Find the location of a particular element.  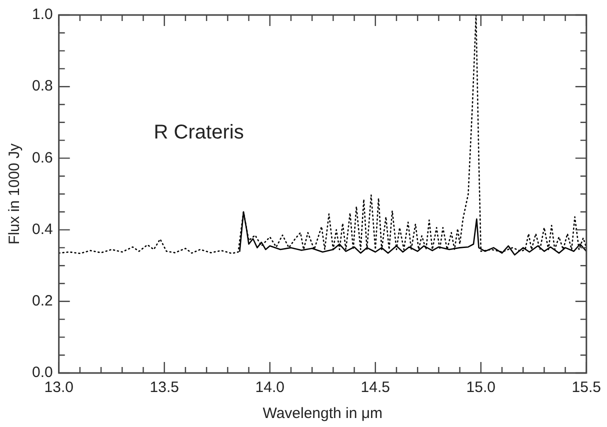

x-tick-label: 14.0 is located at coordinates (269, 387).